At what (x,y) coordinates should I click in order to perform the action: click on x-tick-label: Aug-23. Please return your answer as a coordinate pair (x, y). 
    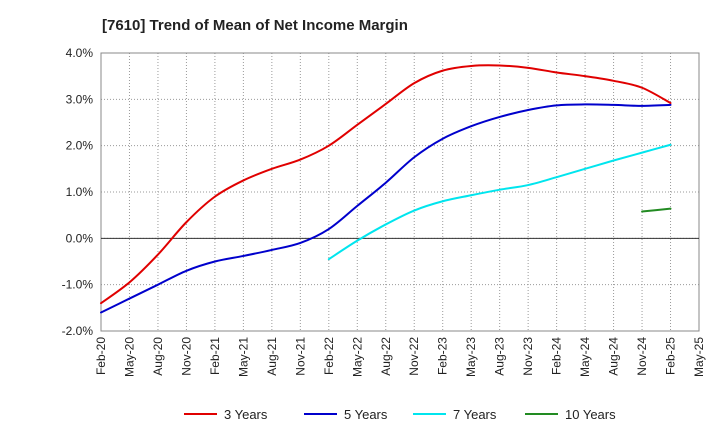
    Looking at the image, I should click on (500, 356).